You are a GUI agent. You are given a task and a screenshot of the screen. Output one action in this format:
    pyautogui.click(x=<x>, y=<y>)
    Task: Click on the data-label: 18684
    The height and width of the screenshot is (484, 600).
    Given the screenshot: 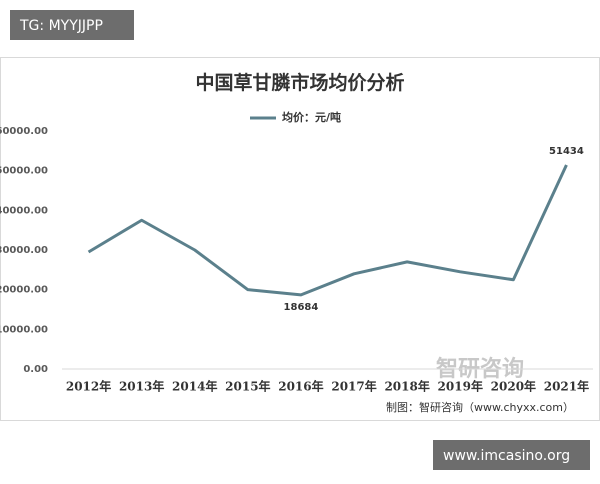 What is the action you would take?
    pyautogui.click(x=301, y=307)
    